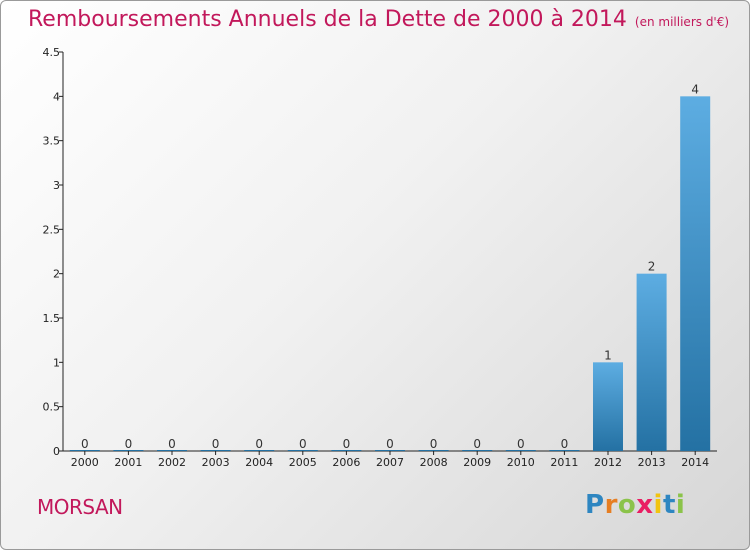 This screenshot has width=750, height=550. What do you see at coordinates (346, 462) in the screenshot?
I see `x-tick-label: 2006` at bounding box center [346, 462].